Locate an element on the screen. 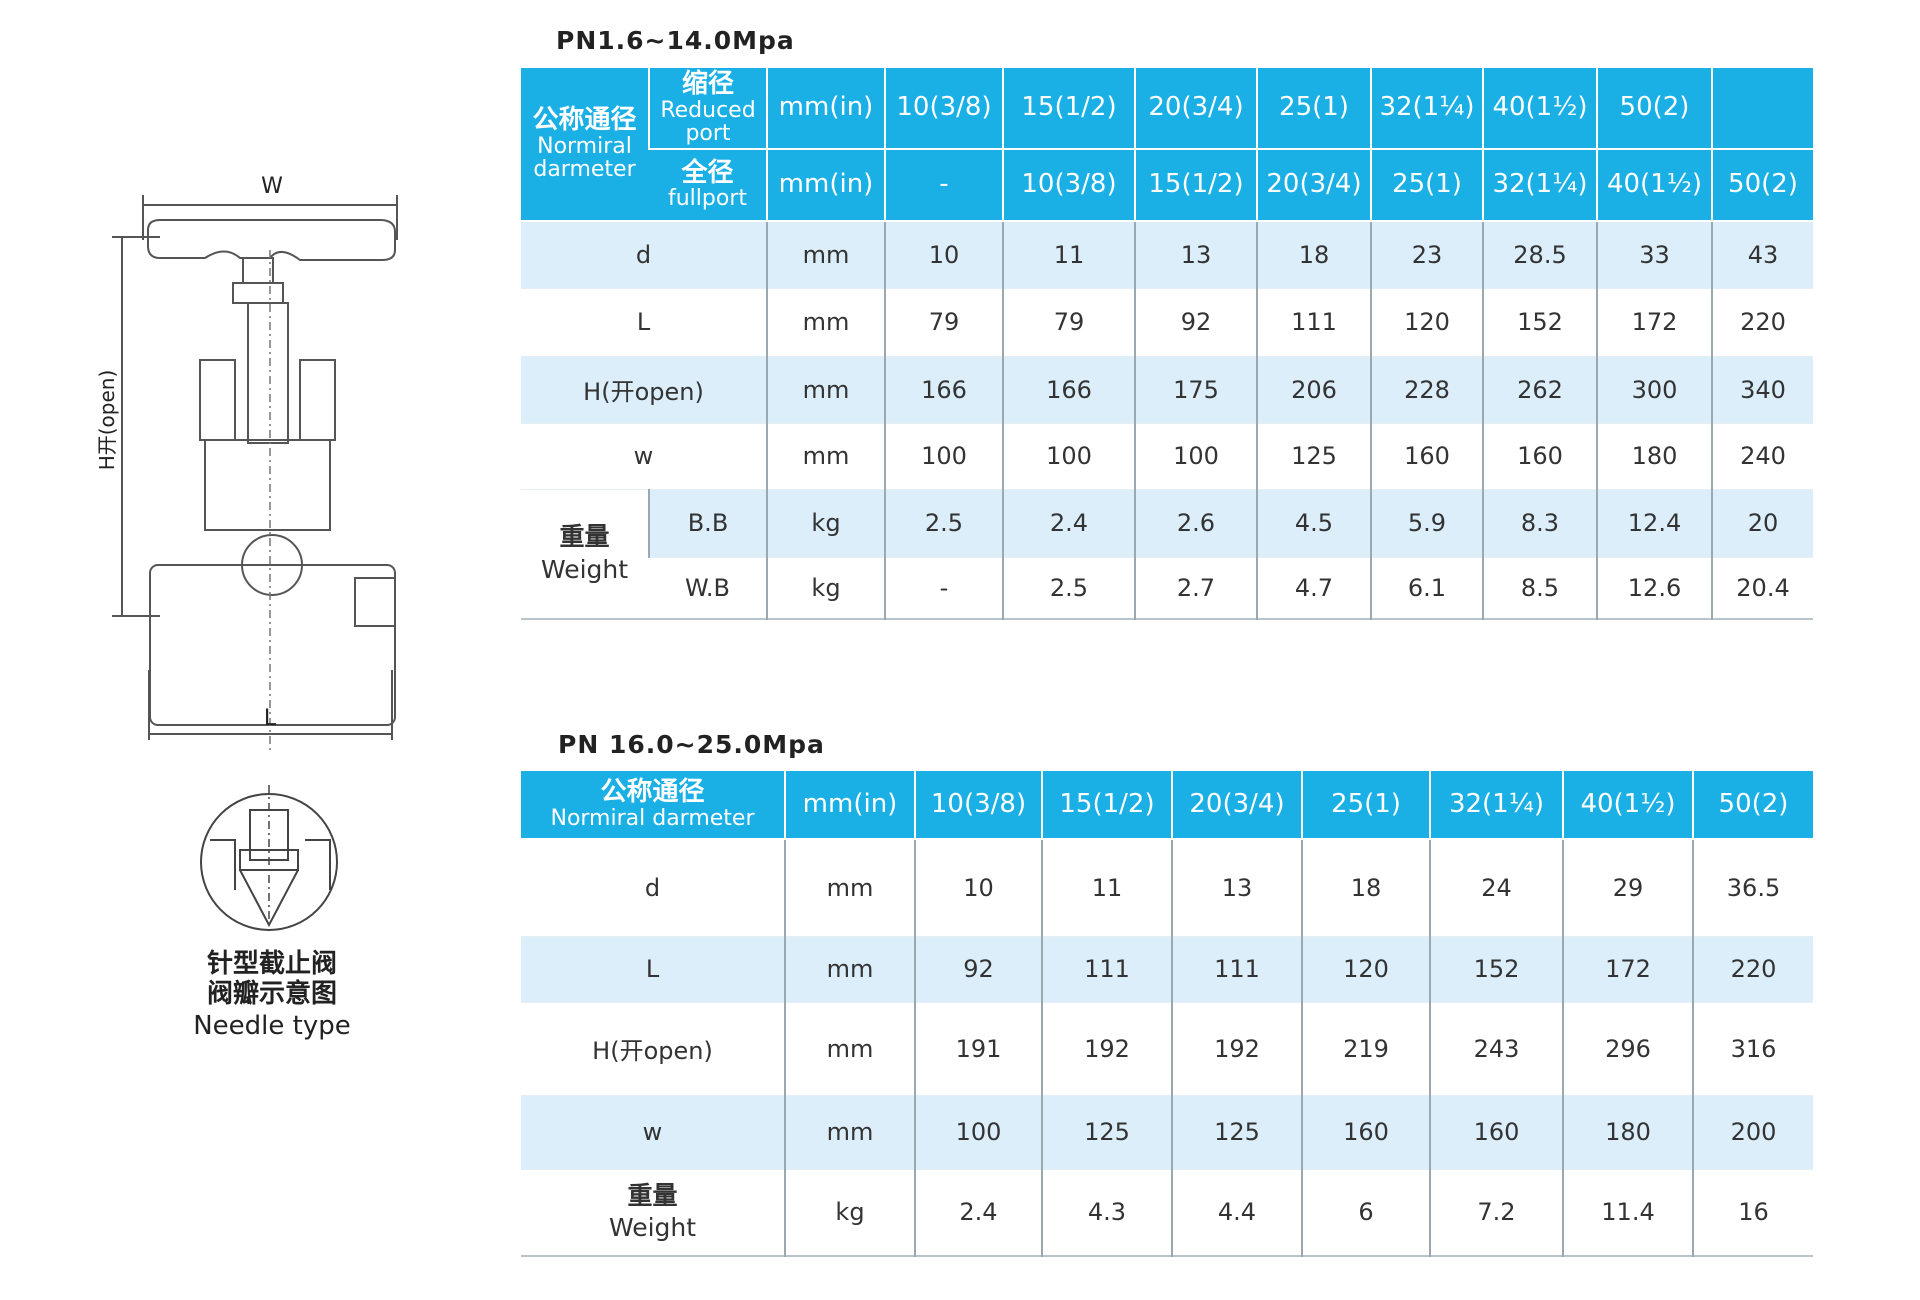 This screenshot has width=1920, height=1300. row-label: w is located at coordinates (644, 456).